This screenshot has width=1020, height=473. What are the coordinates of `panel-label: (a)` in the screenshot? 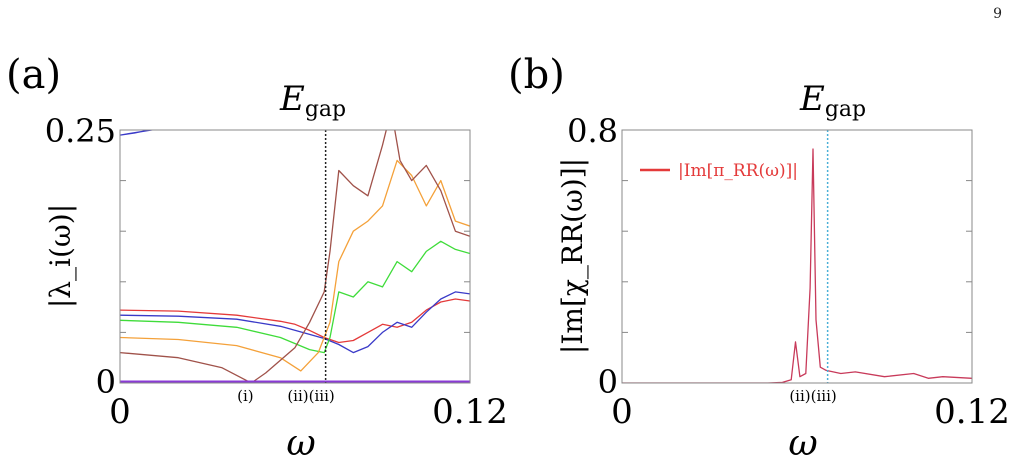 It's located at (33, 75).